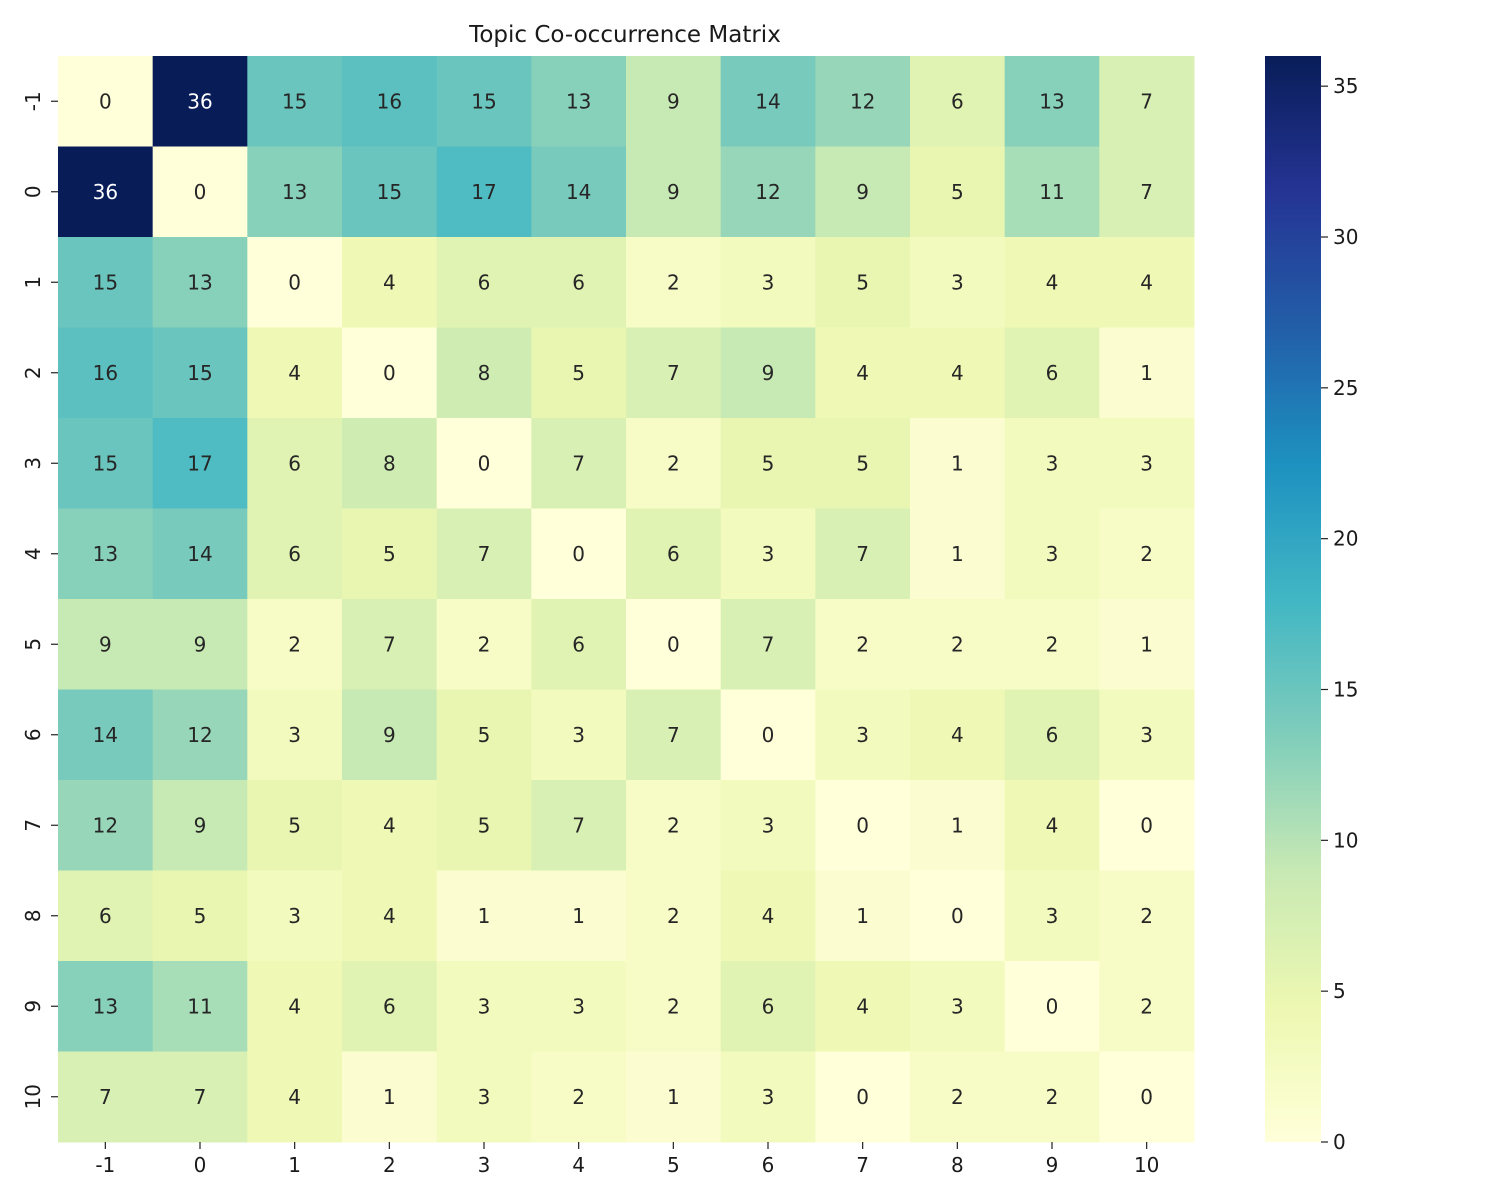 This screenshot has height=1204, width=1500. What do you see at coordinates (627, 1159) in the screenshot?
I see `x-axis: -1 0 1 2 3 4 5 6 7 8 9 10` at bounding box center [627, 1159].